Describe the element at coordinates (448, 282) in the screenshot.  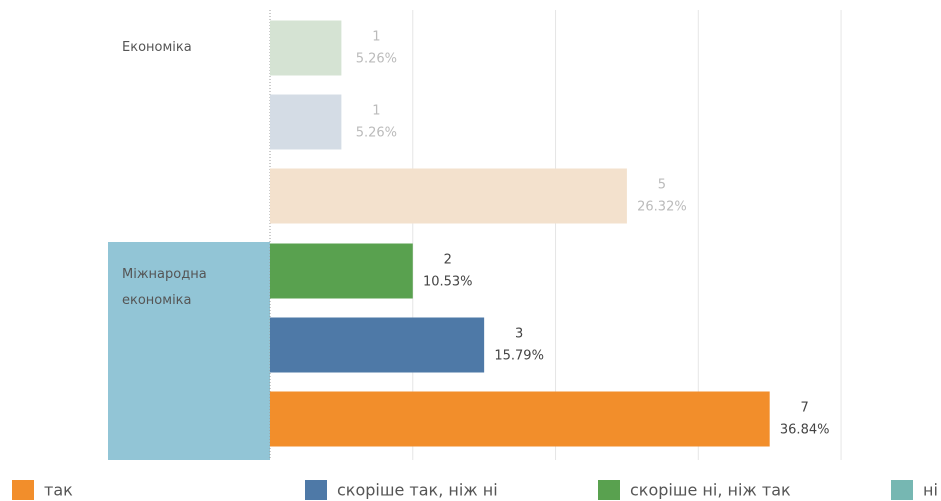
I see `share-label: 10.53%` at that location.